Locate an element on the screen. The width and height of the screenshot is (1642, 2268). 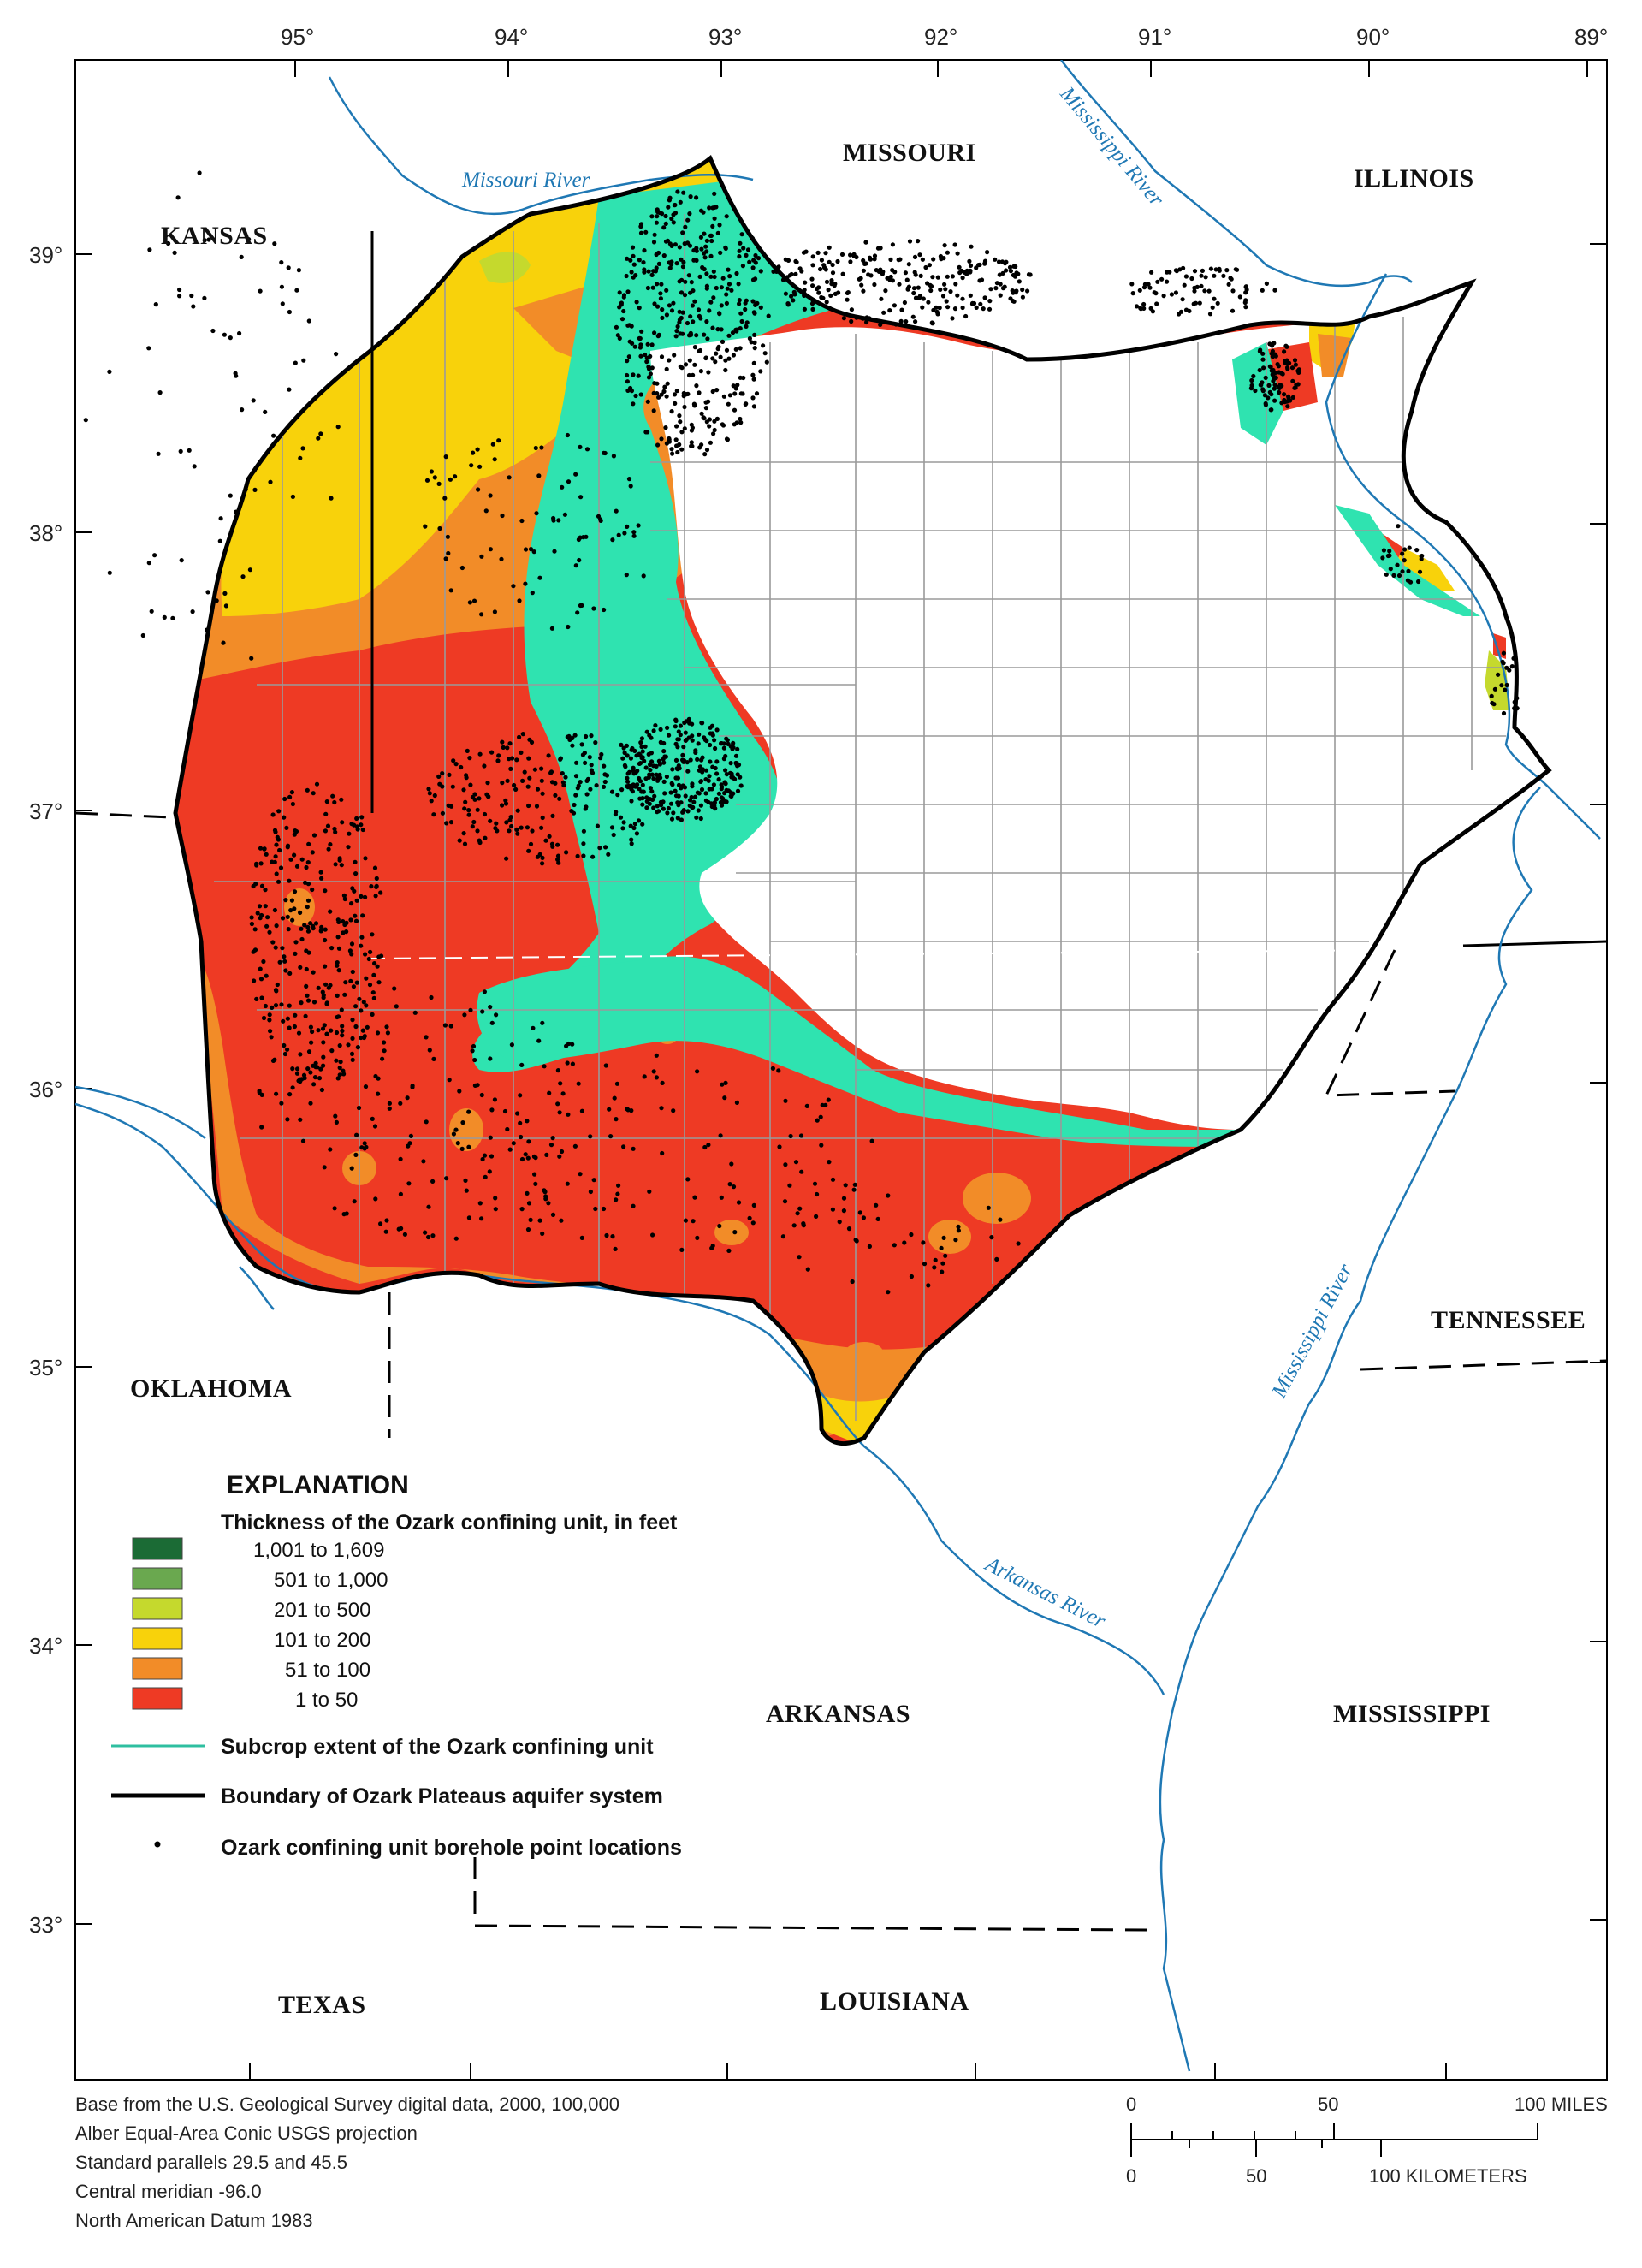
legend-borehole-dot is located at coordinates (157, 1845).